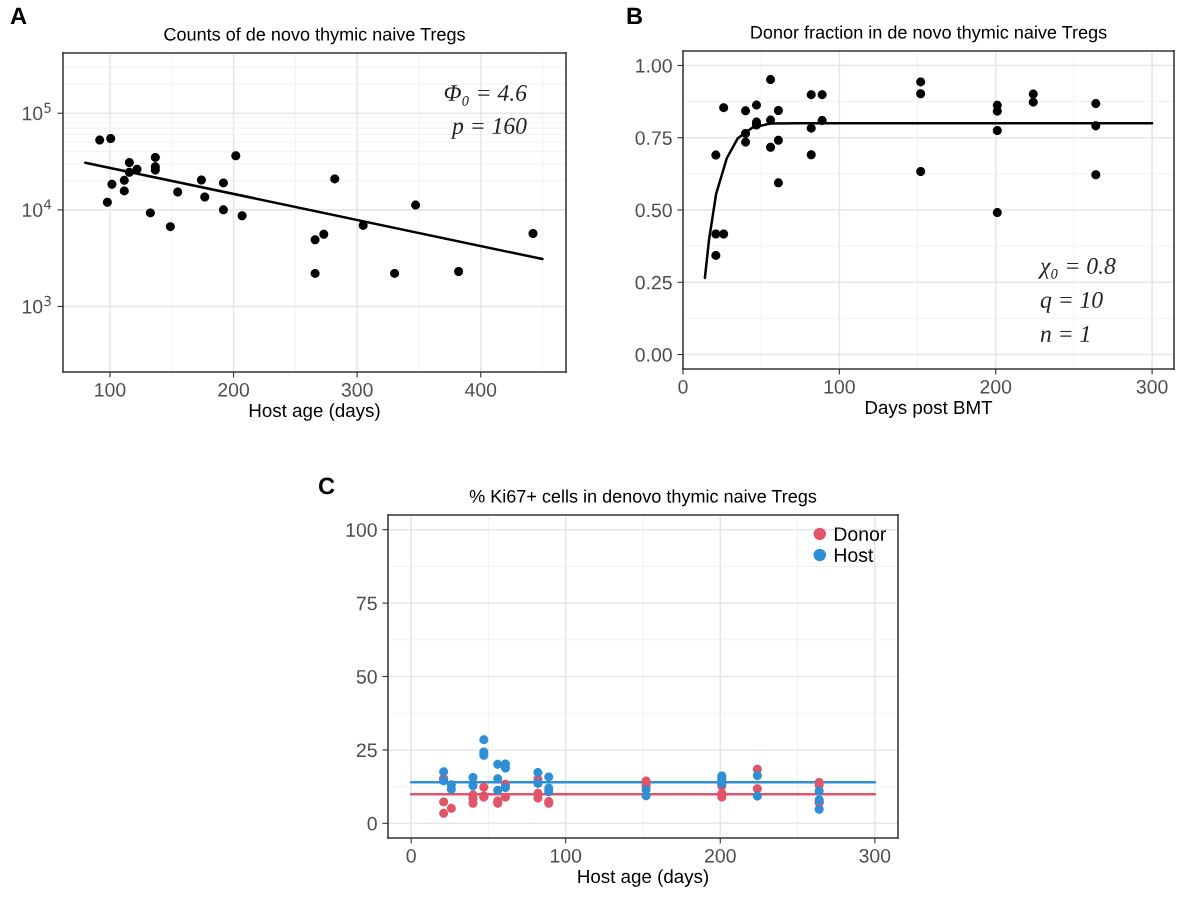 The height and width of the screenshot is (904, 1195). What do you see at coordinates (488, 128) in the screenshot?
I see `annotation: p = 160` at bounding box center [488, 128].